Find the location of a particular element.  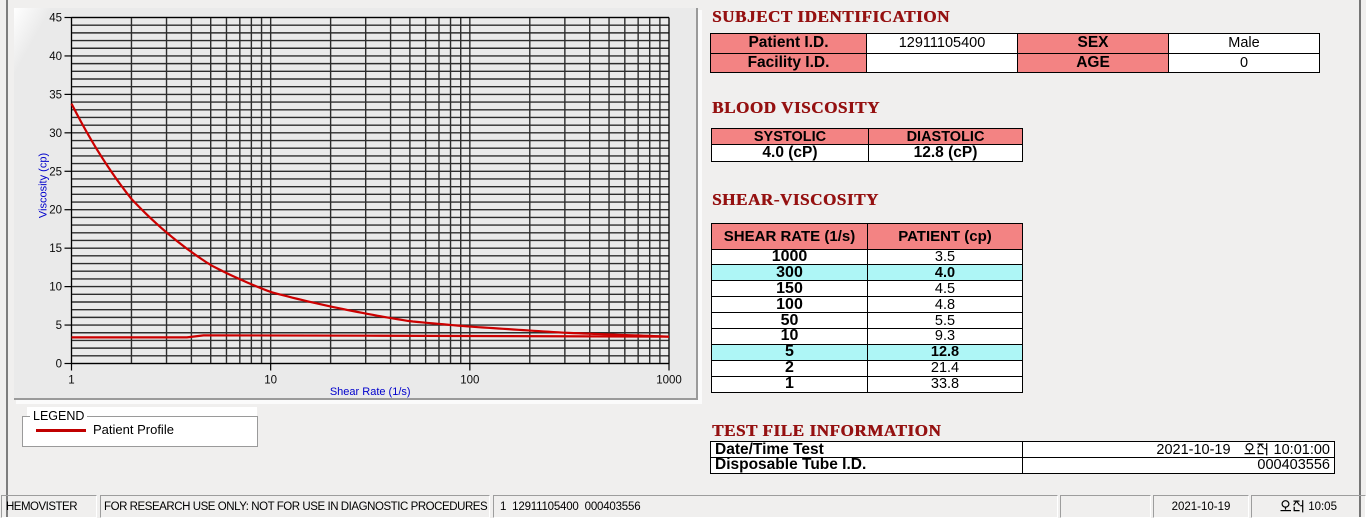

svg-text: 1 is located at coordinates (71, 381).